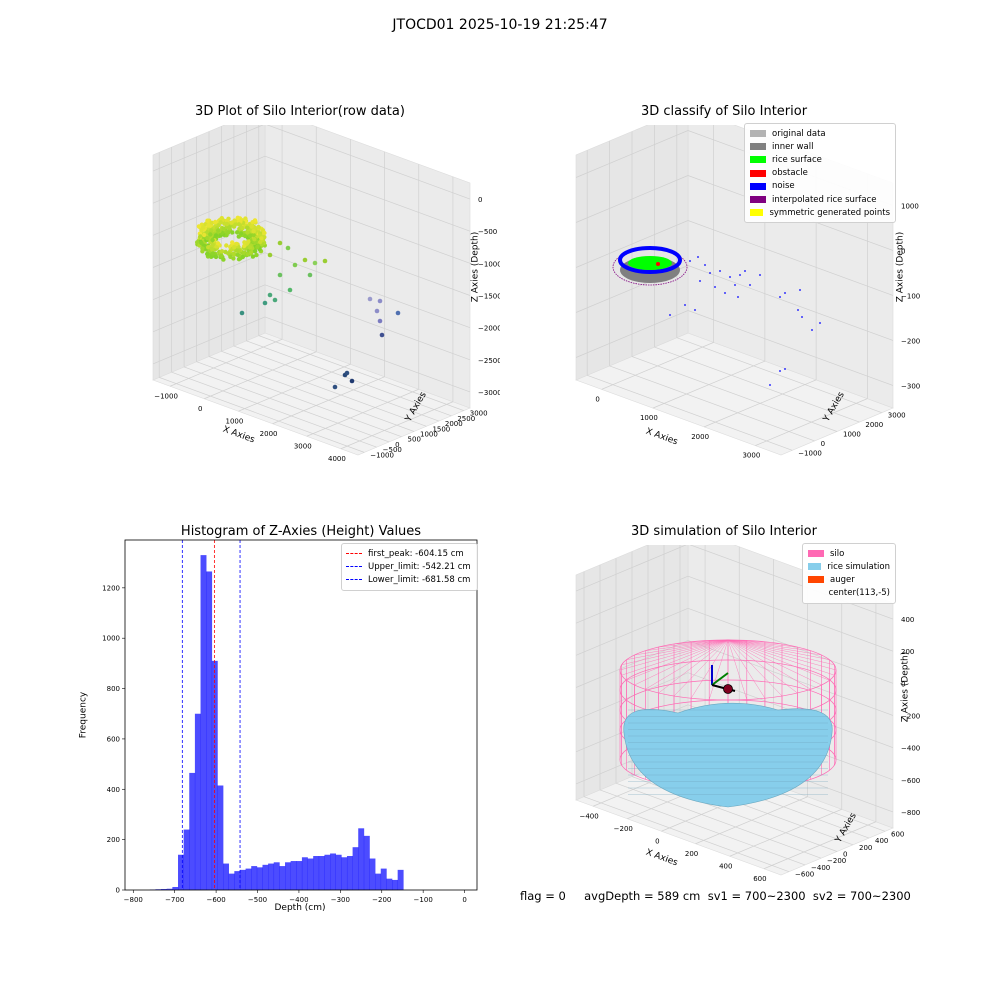 Image resolution: width=1000 pixels, height=1000 pixels. Describe the element at coordinates (691, 854) in the screenshot. I see `x-tick-label: 200` at that location.